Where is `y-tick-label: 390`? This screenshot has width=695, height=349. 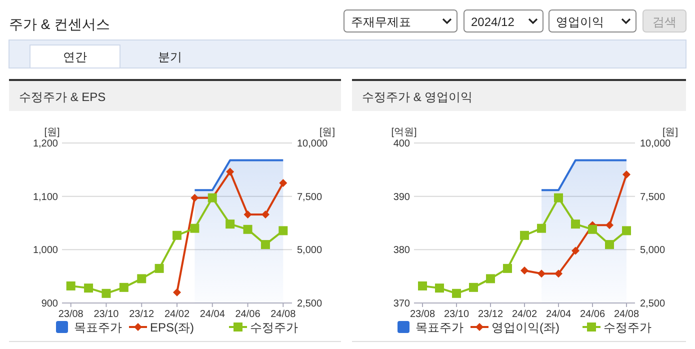 y-tick-label: 390 is located at coordinates (401, 197).